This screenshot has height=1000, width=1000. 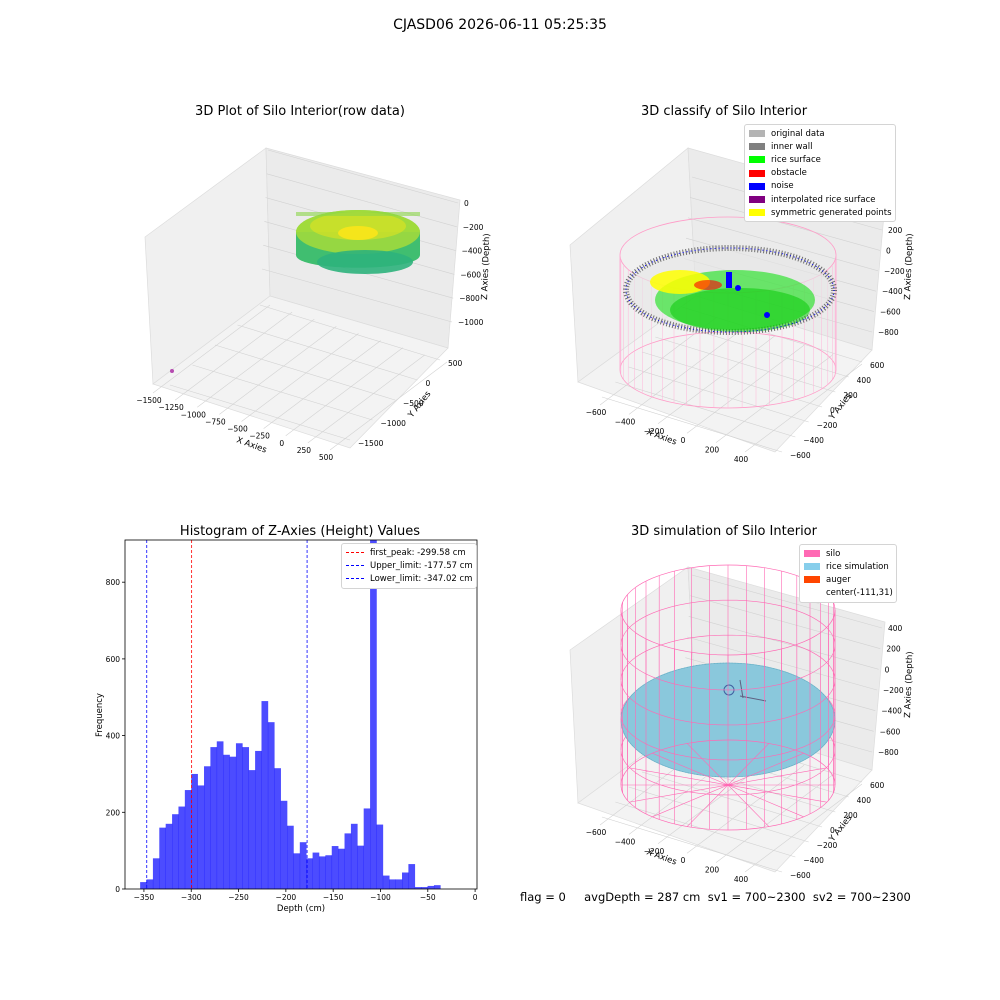 I want to click on classify-legend-label: obstacle, so click(x=789, y=173).